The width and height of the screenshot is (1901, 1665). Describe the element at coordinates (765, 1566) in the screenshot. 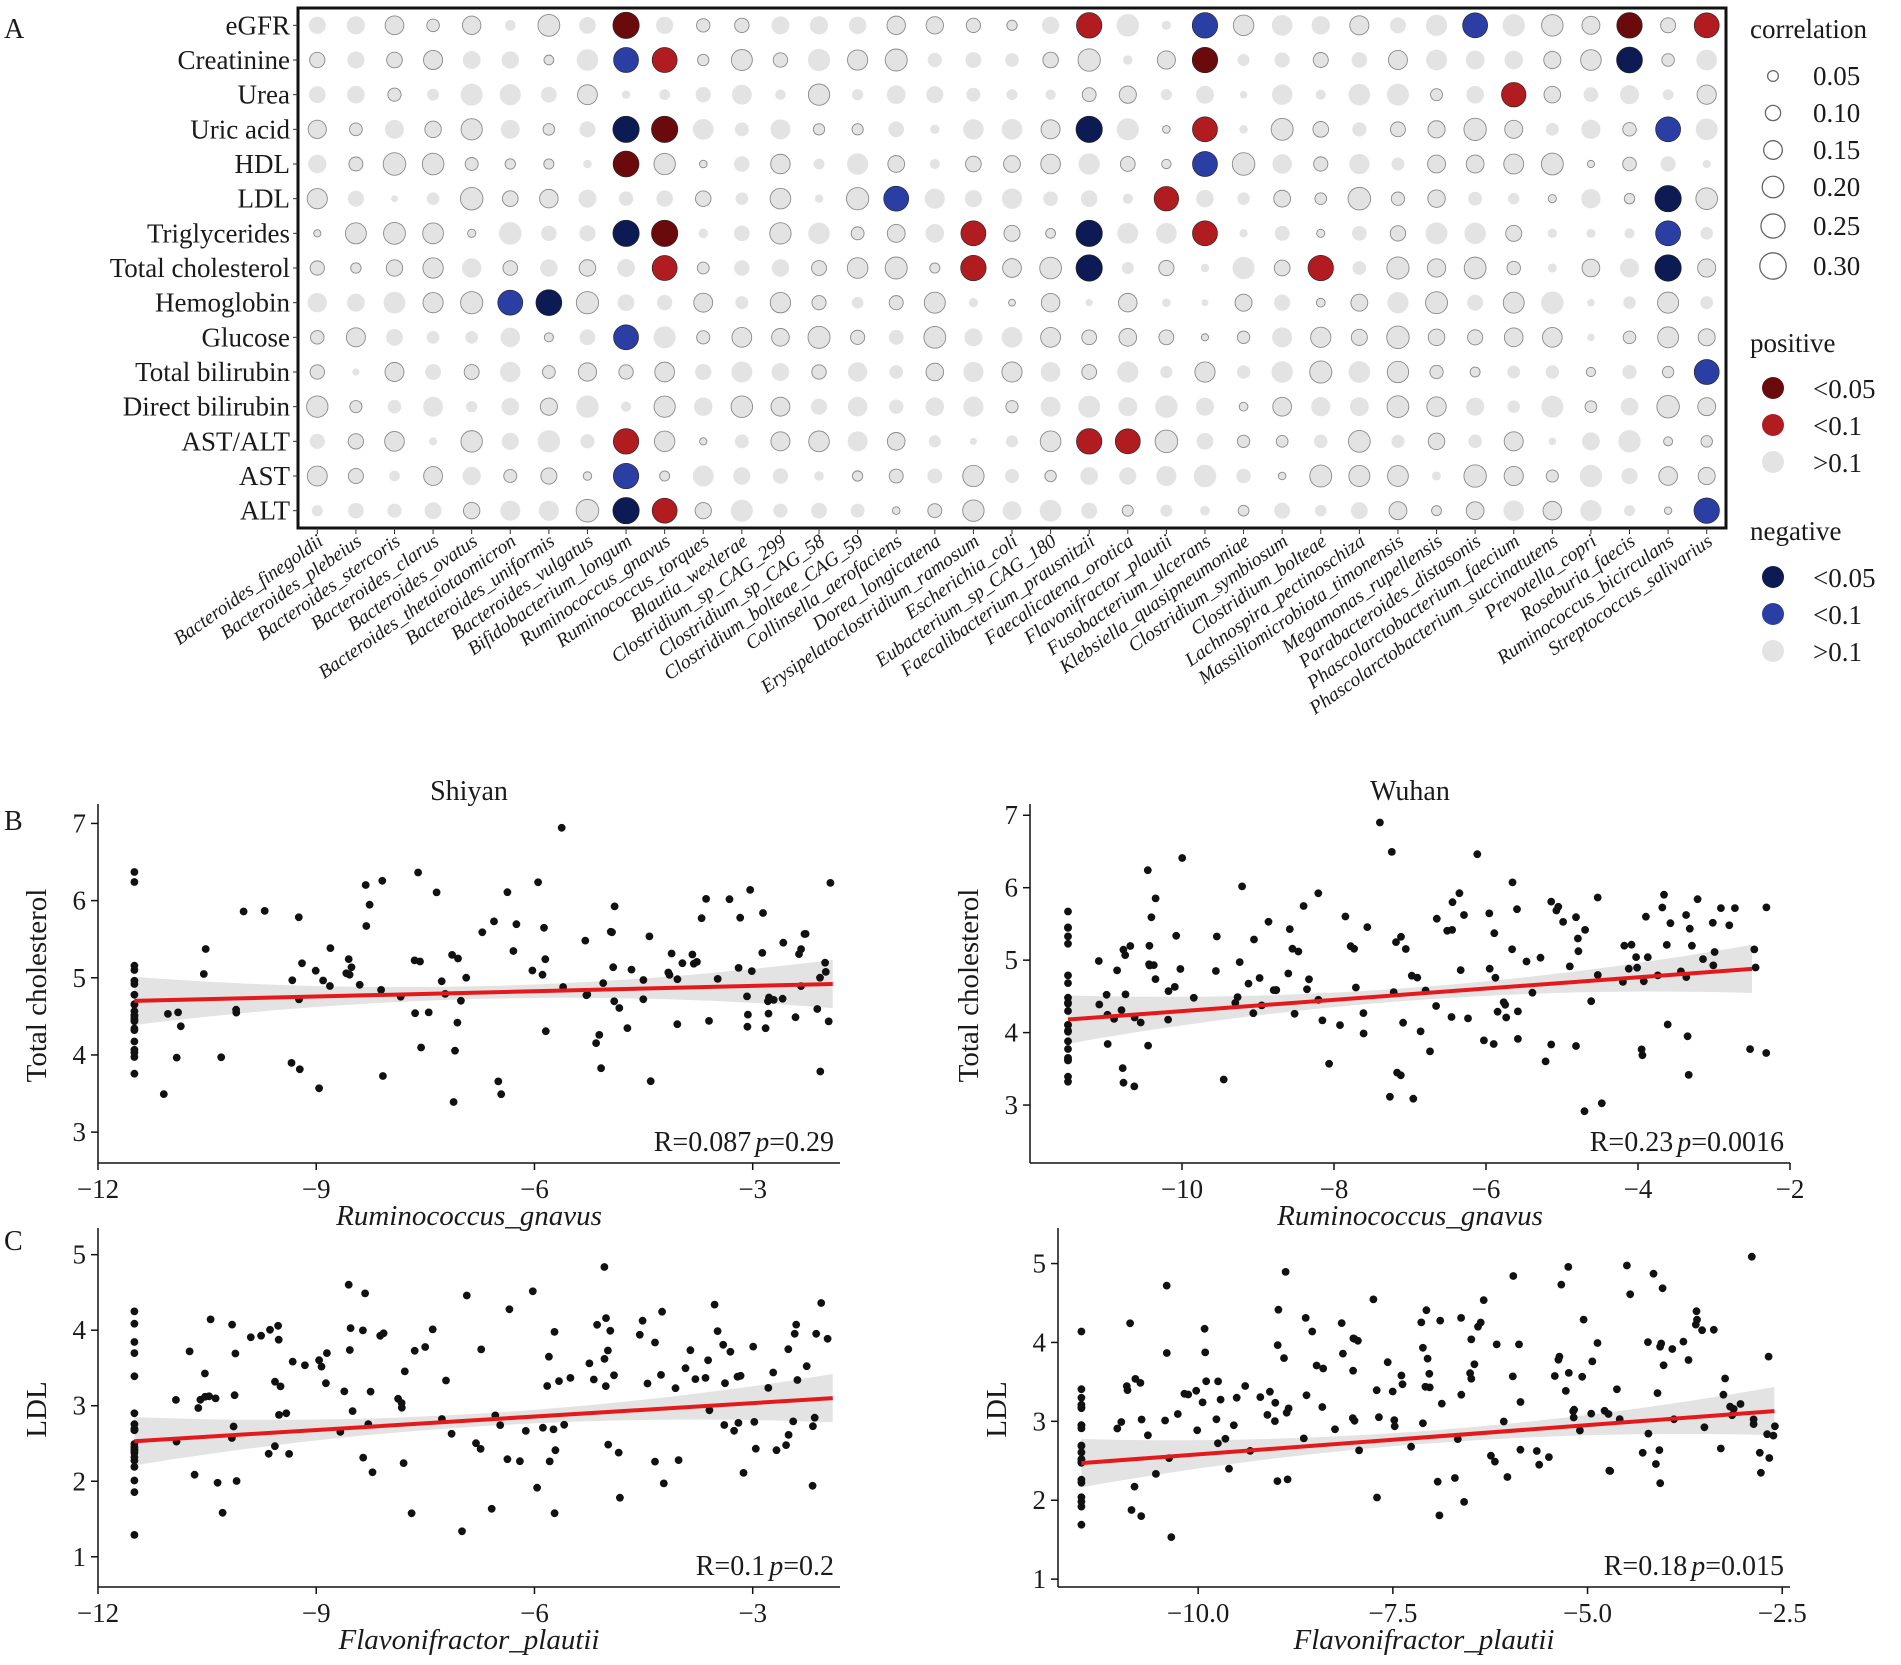

I see `correlation-annotation: R=0.1 p=0.2` at that location.